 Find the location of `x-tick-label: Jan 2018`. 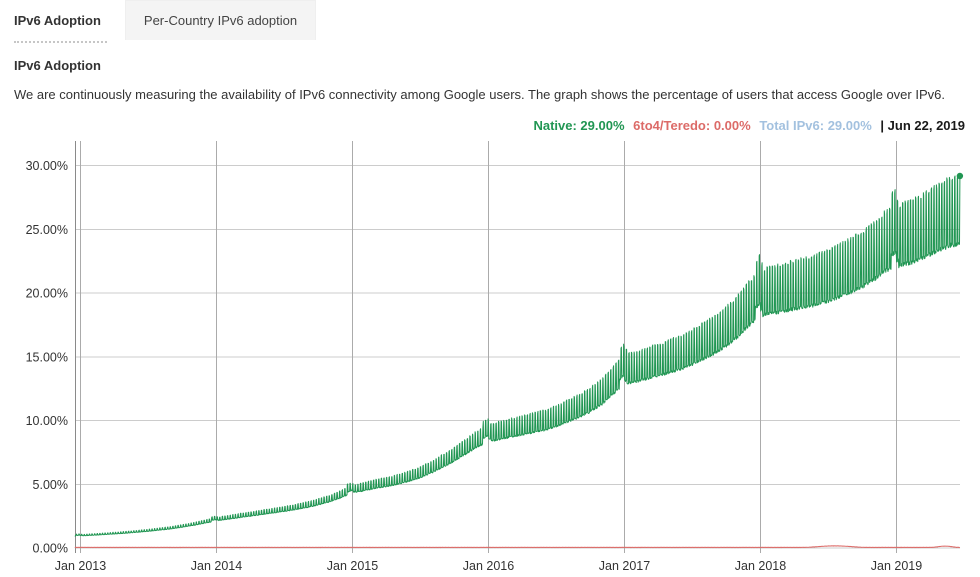

x-tick-label: Jan 2018 is located at coordinates (760, 566).